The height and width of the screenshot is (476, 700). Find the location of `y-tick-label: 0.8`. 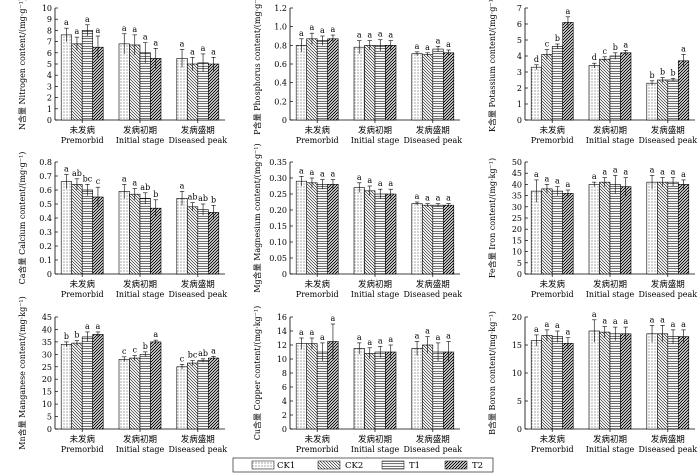

y-tick-label: 0.8 is located at coordinates (45, 162).